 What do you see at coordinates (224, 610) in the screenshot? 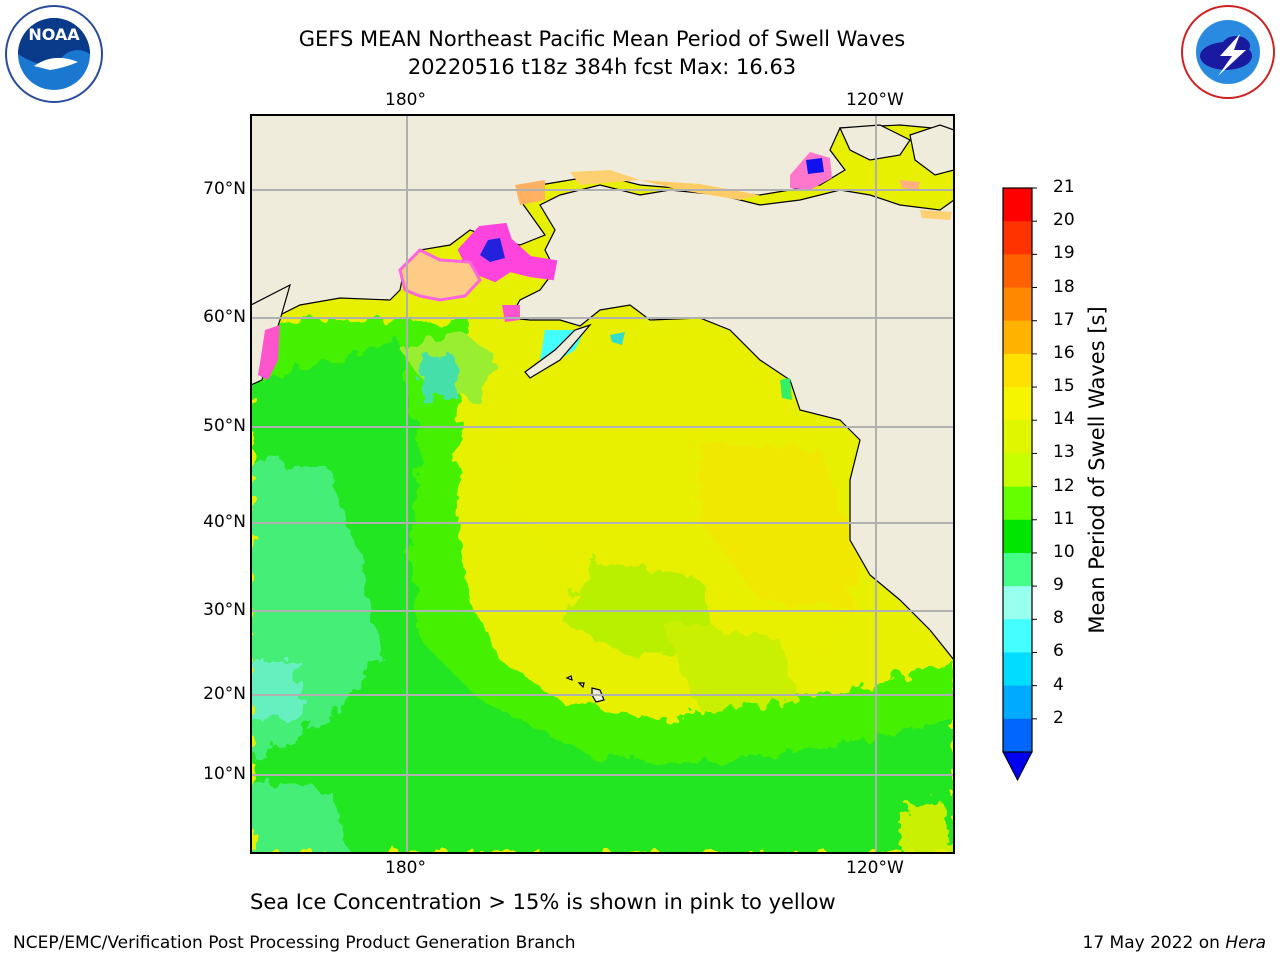
I see `lat-label-30n: 30°N` at bounding box center [224, 610].